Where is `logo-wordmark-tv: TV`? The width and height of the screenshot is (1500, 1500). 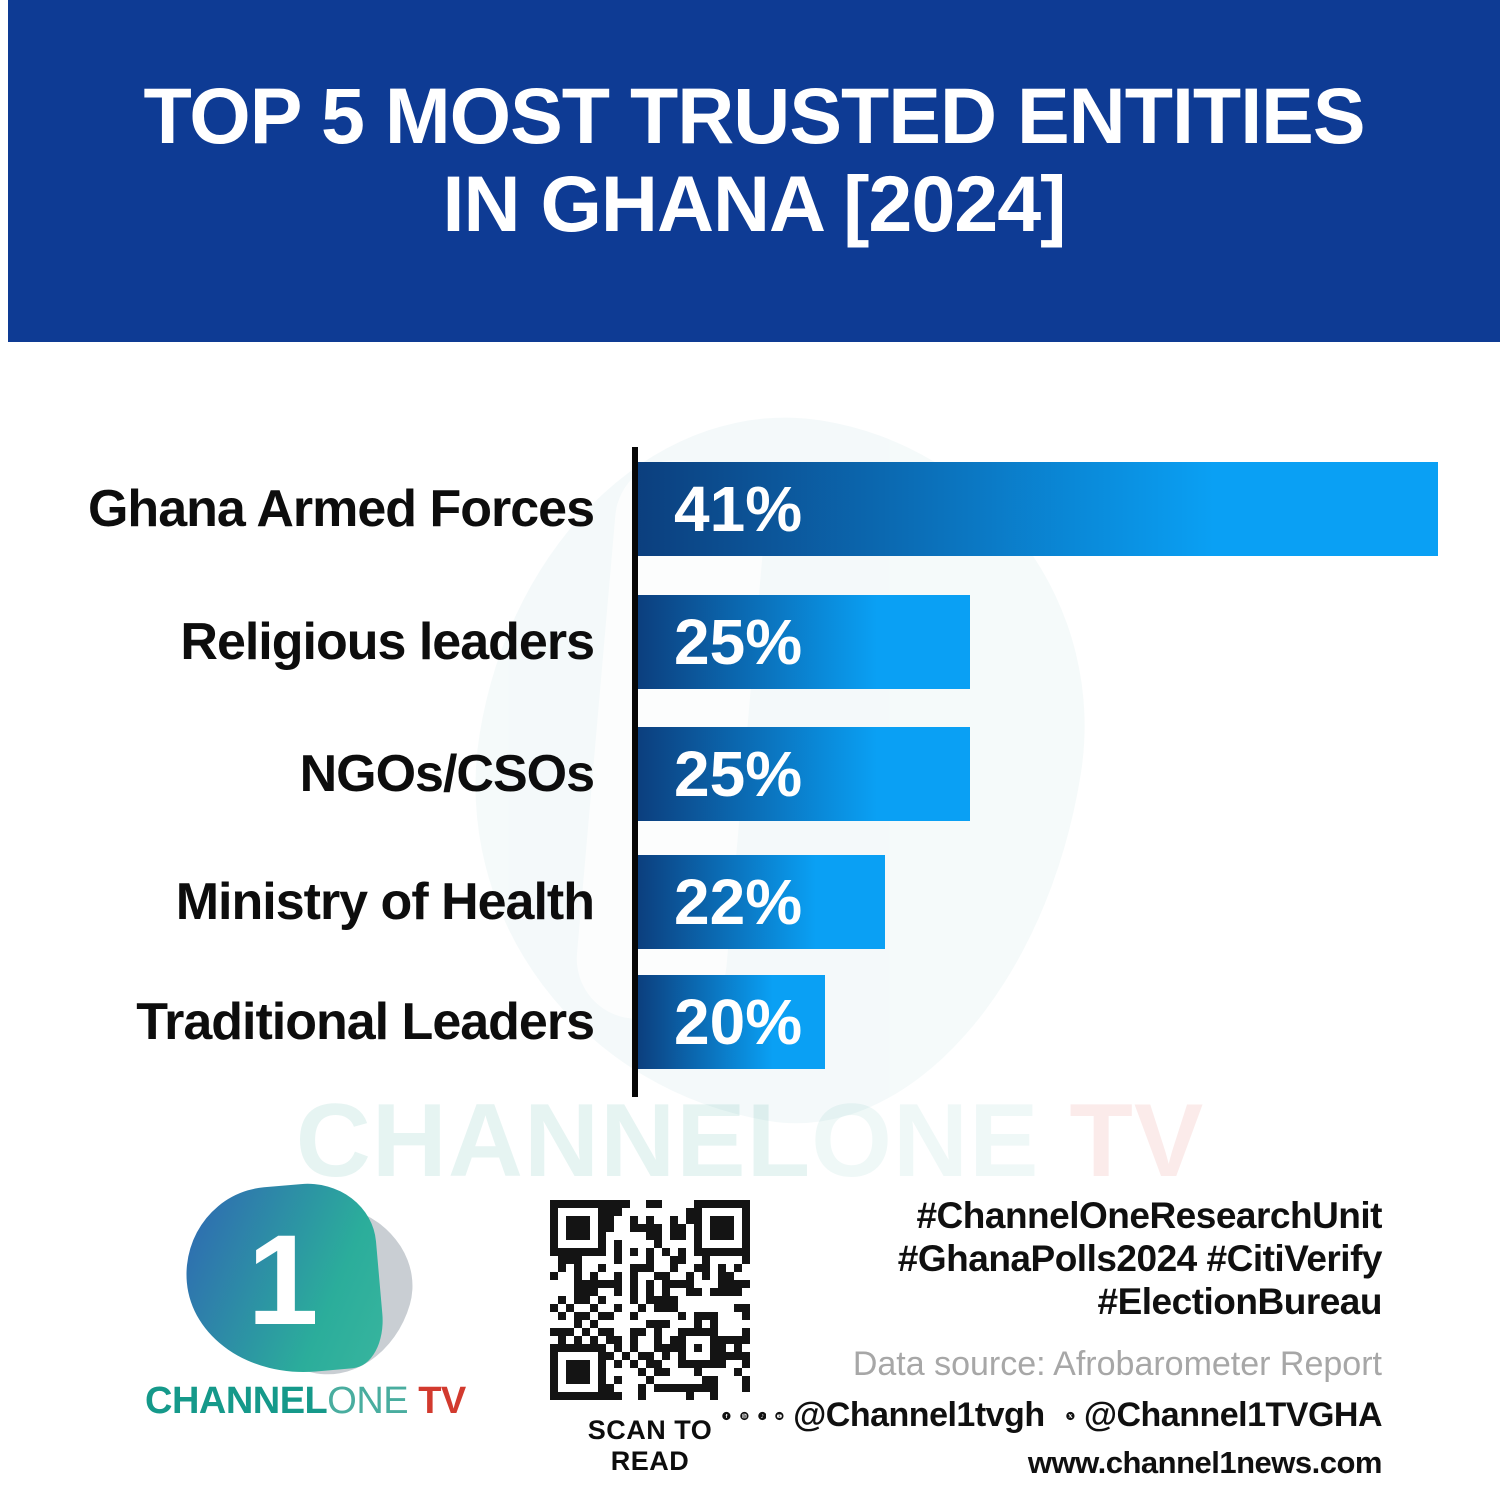 logo-wordmark-tv: TV is located at coordinates (437, 1401).